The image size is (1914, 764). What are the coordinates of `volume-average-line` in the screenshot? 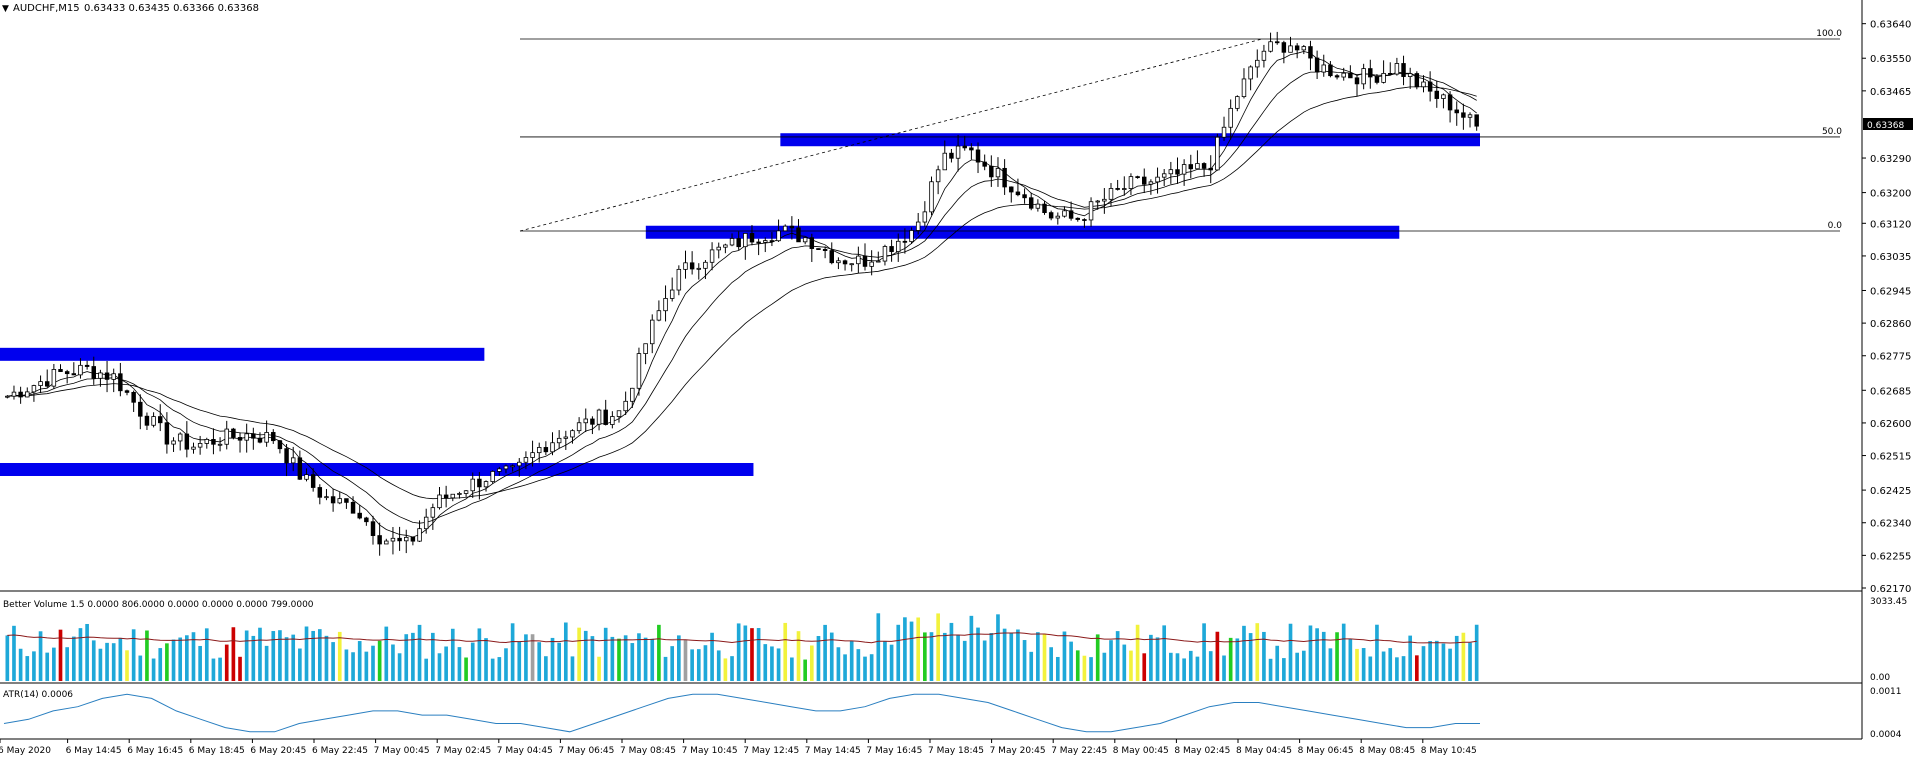 It's located at (742, 638).